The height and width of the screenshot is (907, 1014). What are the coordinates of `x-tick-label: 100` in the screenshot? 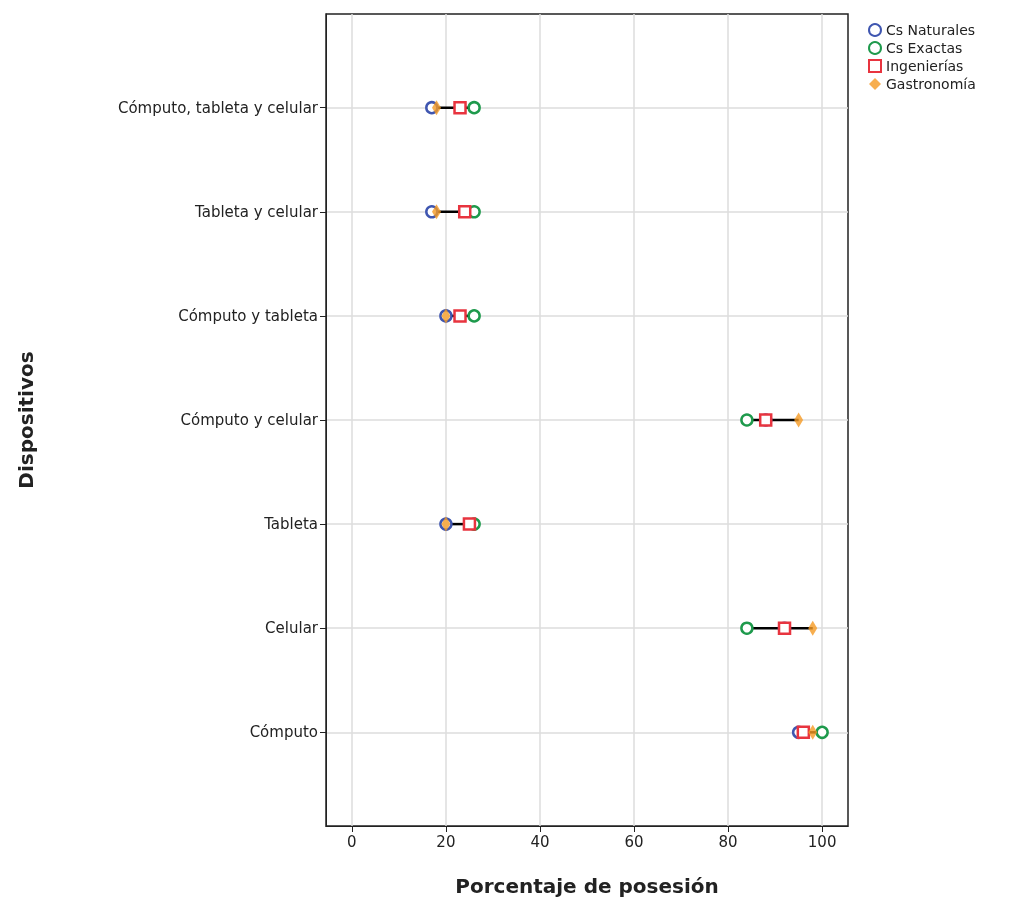 It's located at (822, 841).